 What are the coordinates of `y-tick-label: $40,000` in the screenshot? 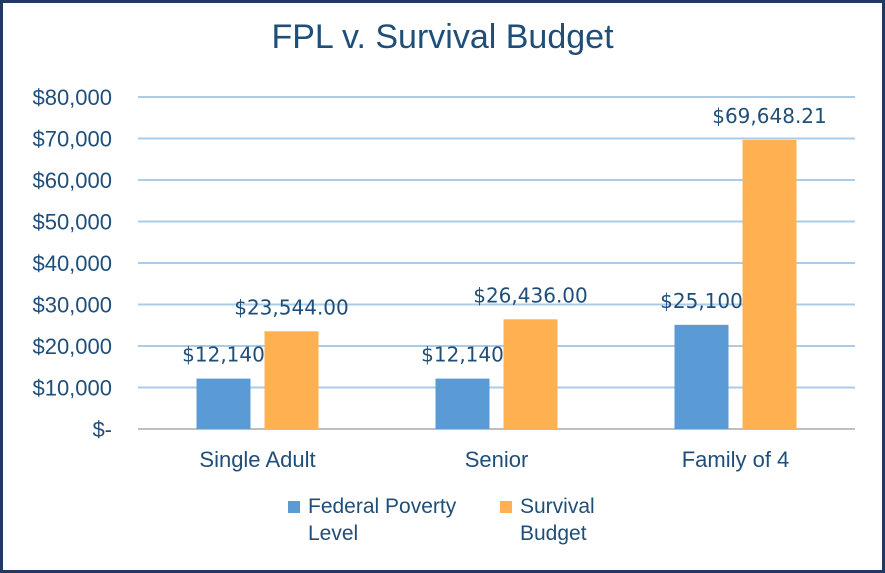 It's located at (72, 263).